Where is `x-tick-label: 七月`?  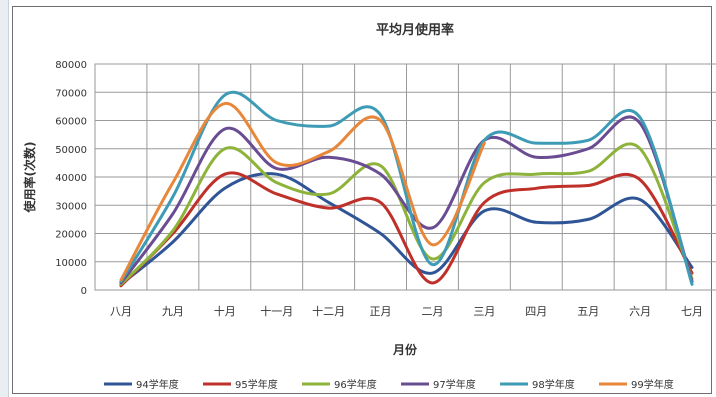
x-tick-label: 七月 is located at coordinates (692, 311).